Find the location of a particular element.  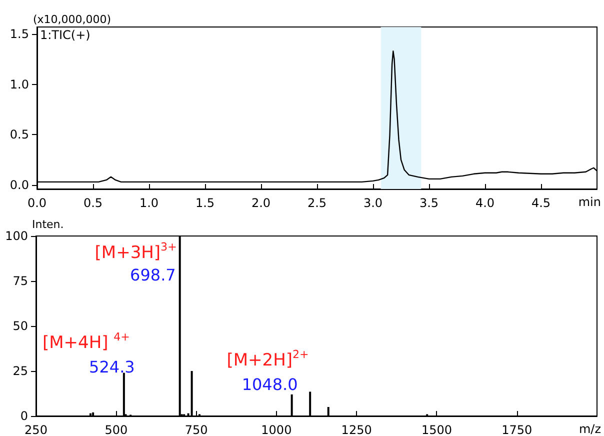

x-tick-label: 500 is located at coordinates (116, 429).